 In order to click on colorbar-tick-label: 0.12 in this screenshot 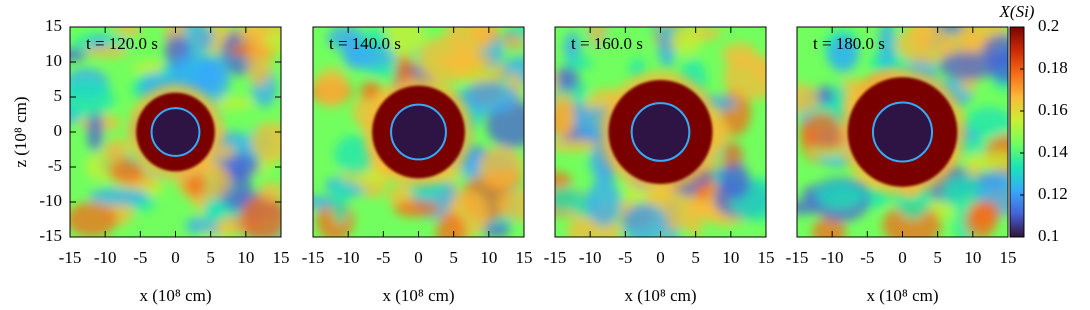, I will do `click(1053, 193)`.